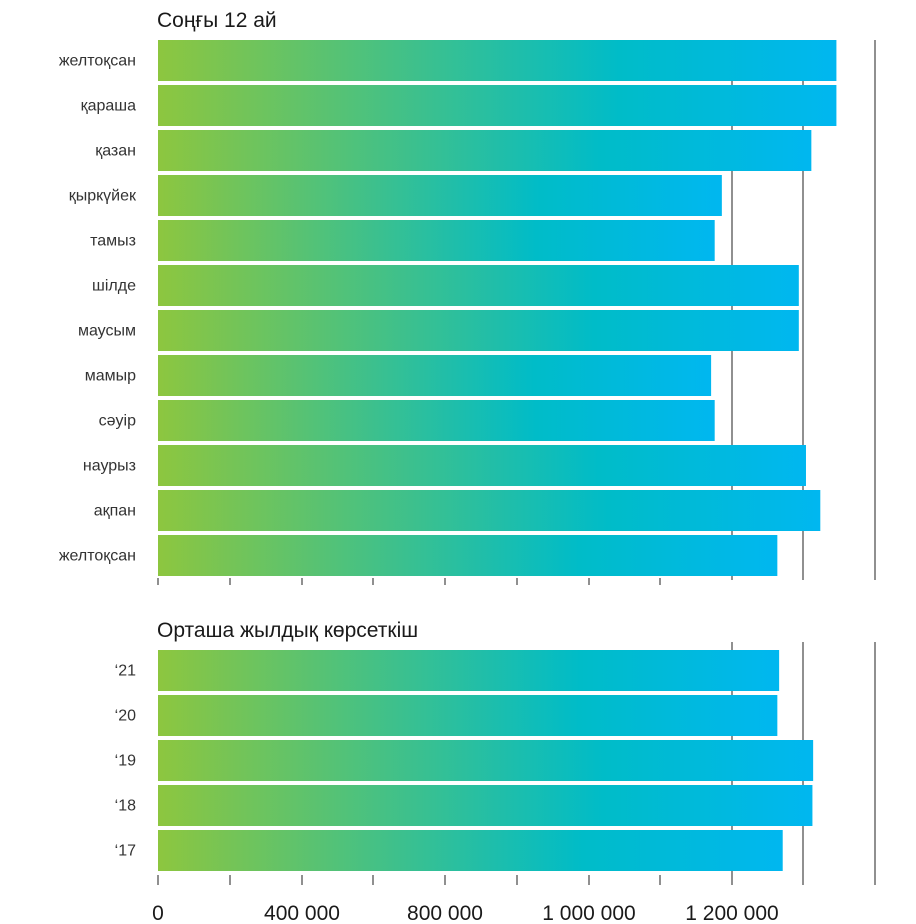 This screenshot has width=916, height=924. I want to click on x-tick-label: 0, so click(158, 913).